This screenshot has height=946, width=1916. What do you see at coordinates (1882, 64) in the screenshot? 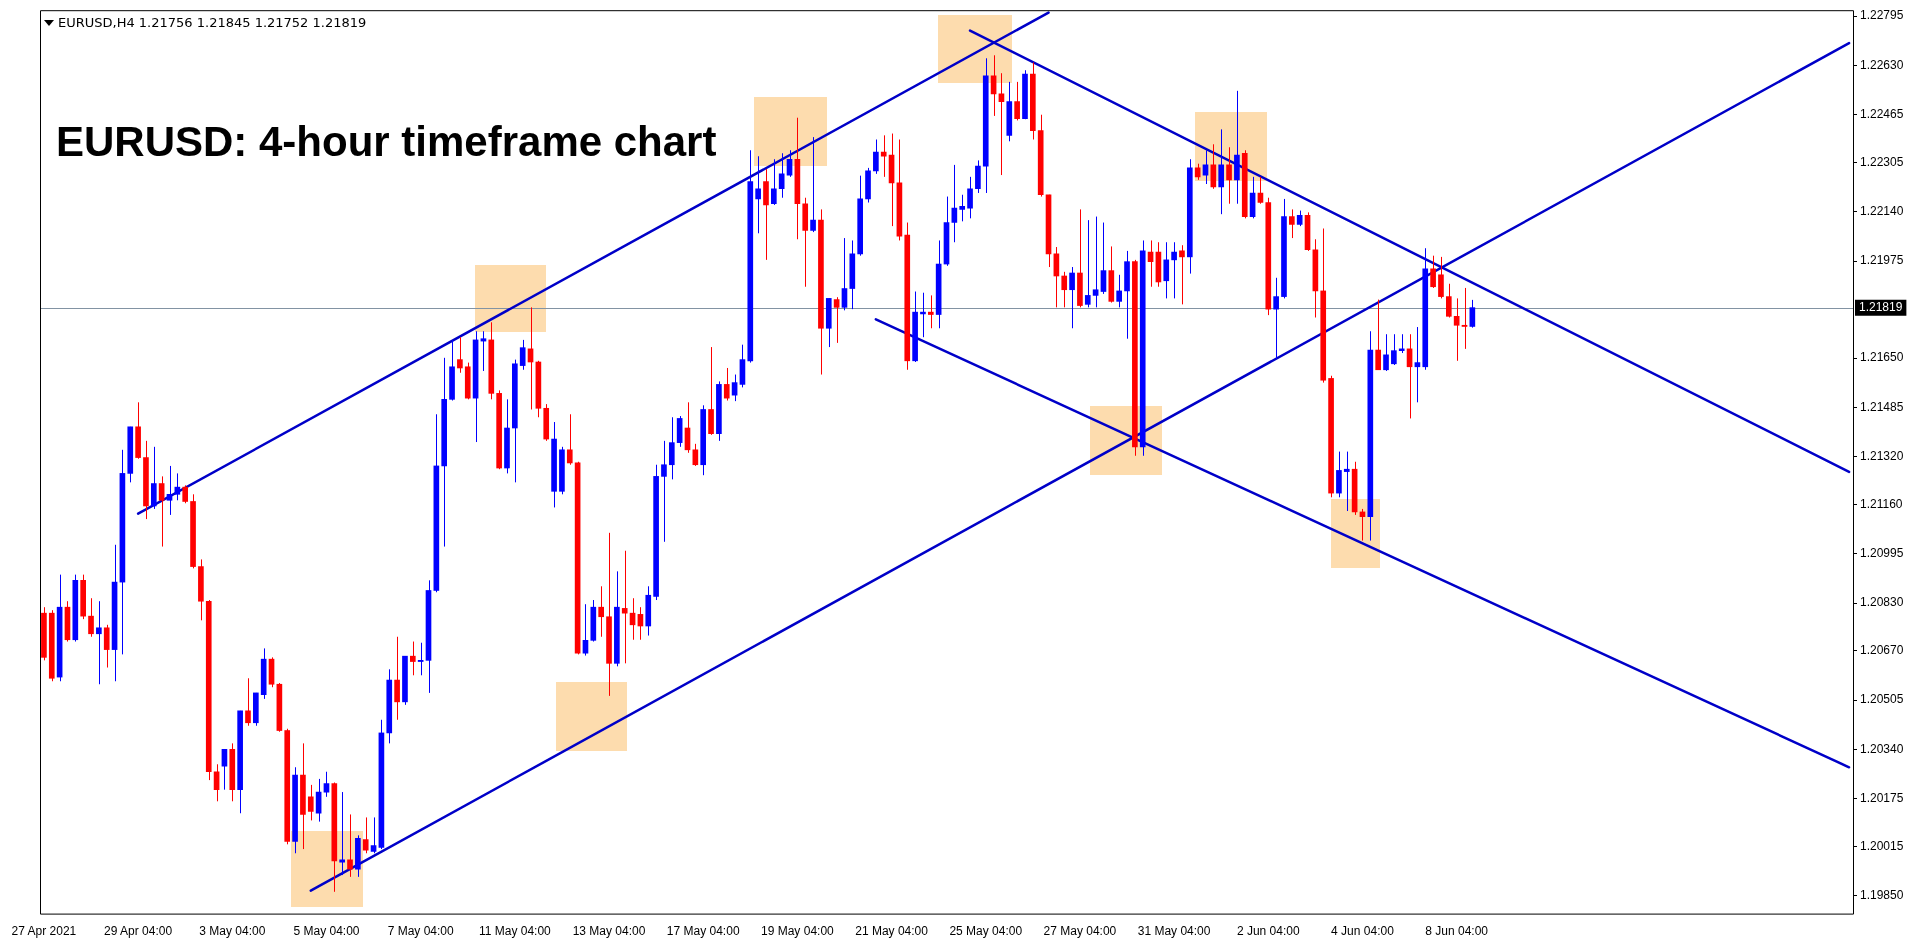
I see `y-tick-label: 1.22630` at bounding box center [1882, 64].